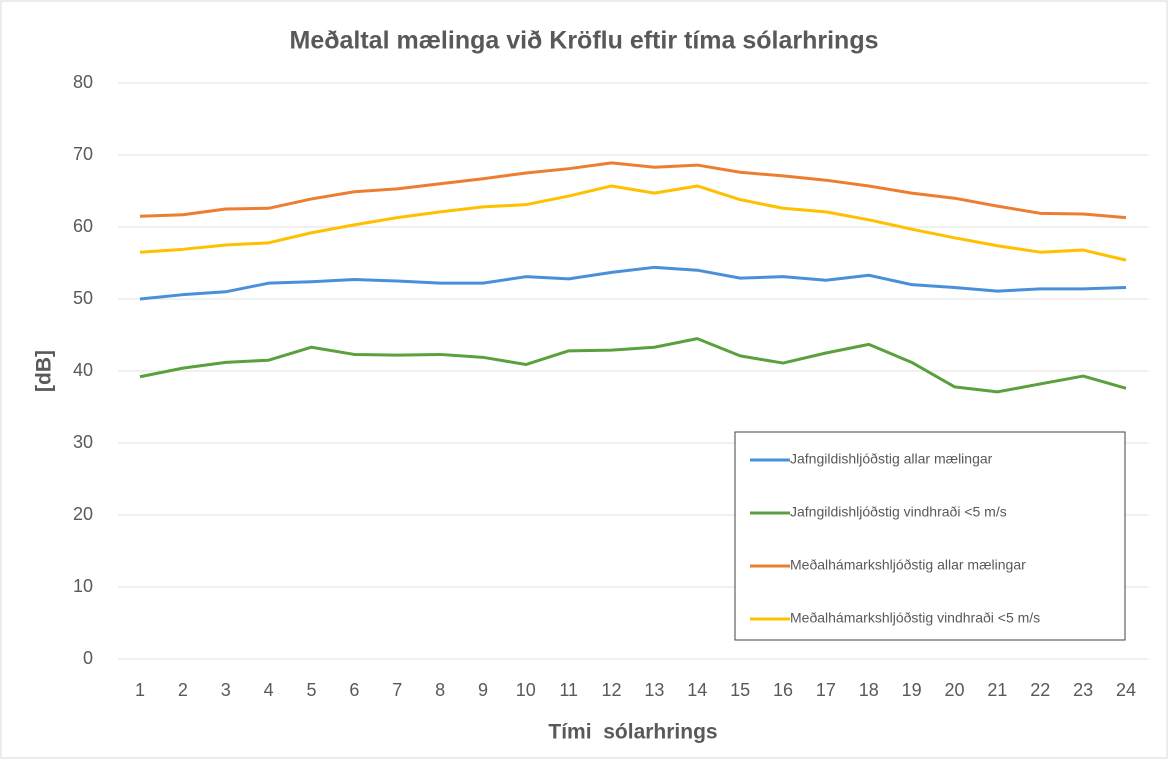 The height and width of the screenshot is (760, 1169). Describe the element at coordinates (397, 690) in the screenshot. I see `x-tick-label: 7` at that location.